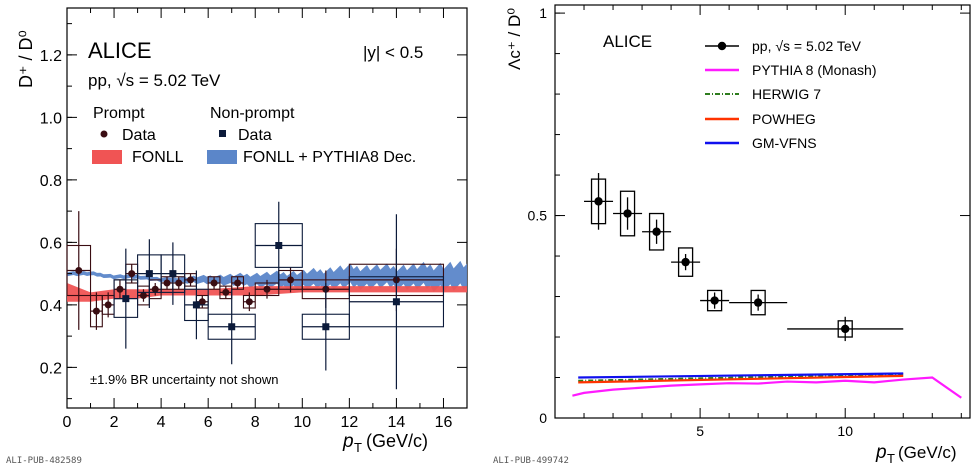 This screenshot has height=466, width=979. Describe the element at coordinates (784, 119) in the screenshot. I see `legend-powheg-label: POWHEG` at that location.